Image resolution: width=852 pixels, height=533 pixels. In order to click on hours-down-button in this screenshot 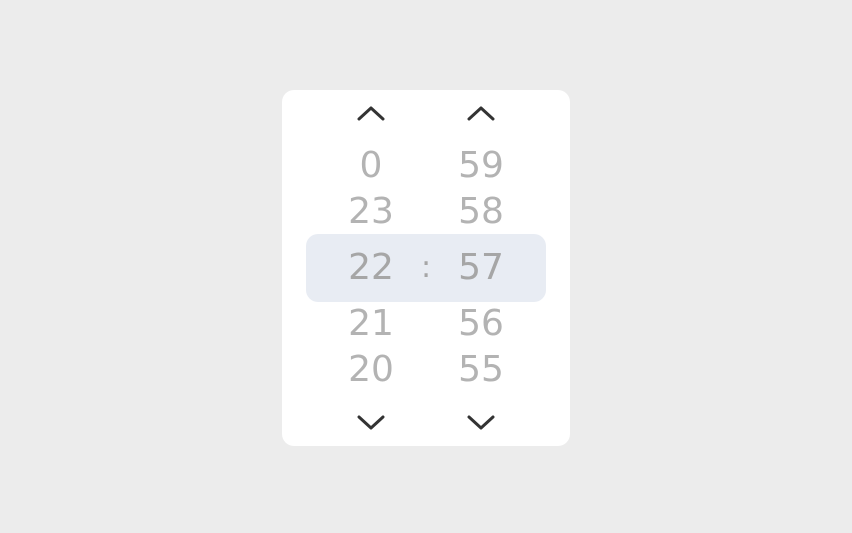, I will do `click(371, 423)`.